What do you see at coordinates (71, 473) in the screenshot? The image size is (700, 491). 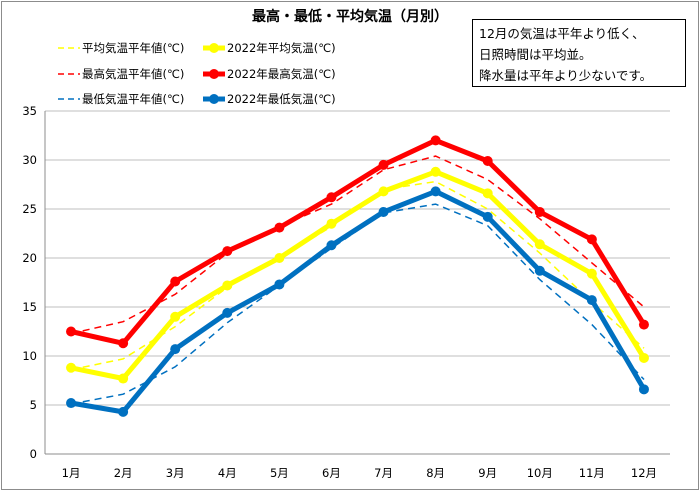 I see `x-tick-label-1: 1月` at bounding box center [71, 473].